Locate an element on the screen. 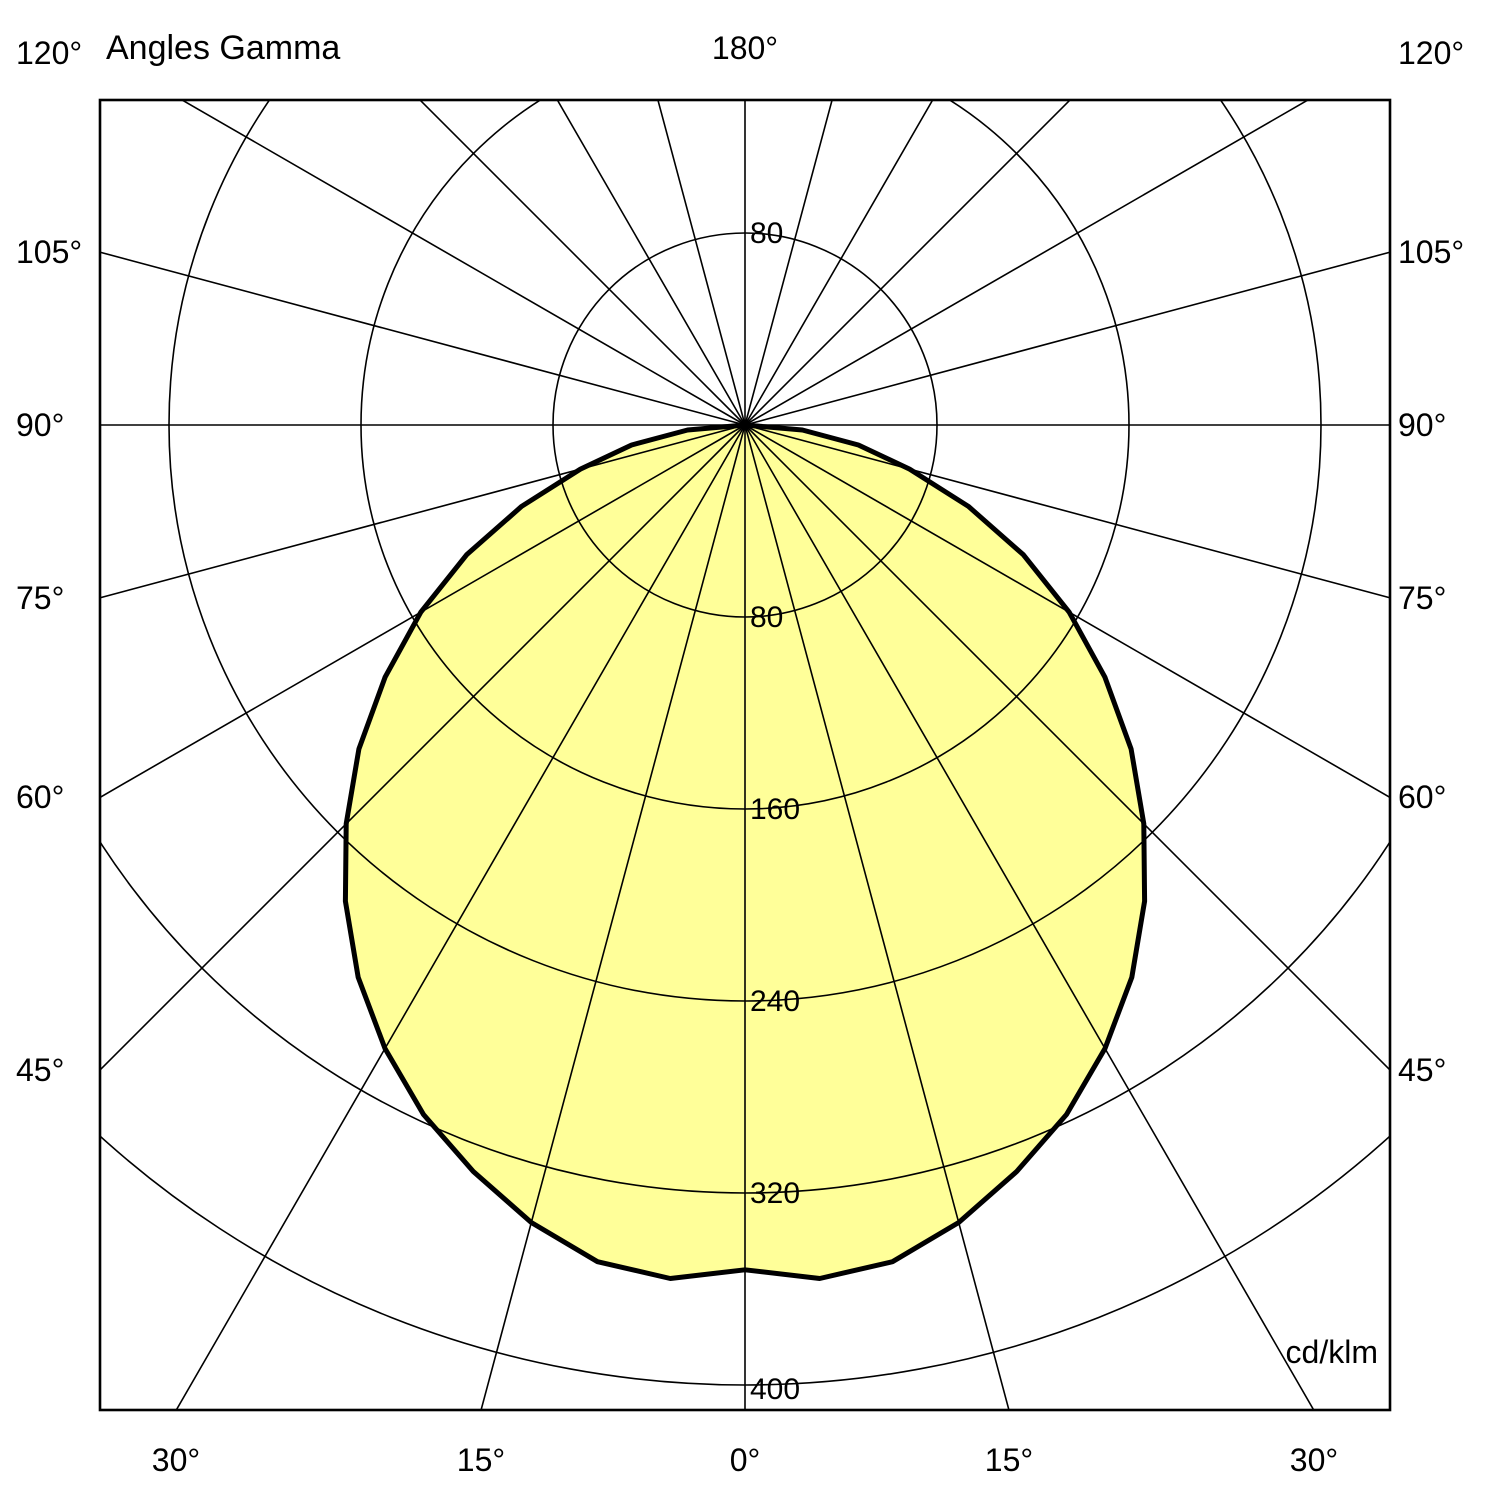 The height and width of the screenshot is (1490, 1490). gamma-axis-label-bottom-0: 30° is located at coordinates (176, 1460).